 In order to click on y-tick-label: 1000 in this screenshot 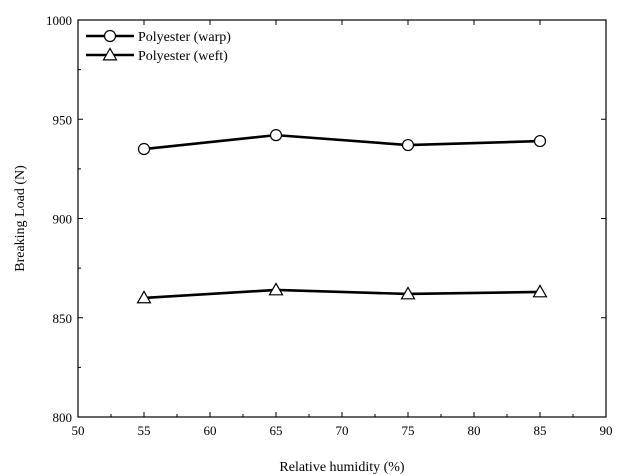, I will do `click(59, 20)`.